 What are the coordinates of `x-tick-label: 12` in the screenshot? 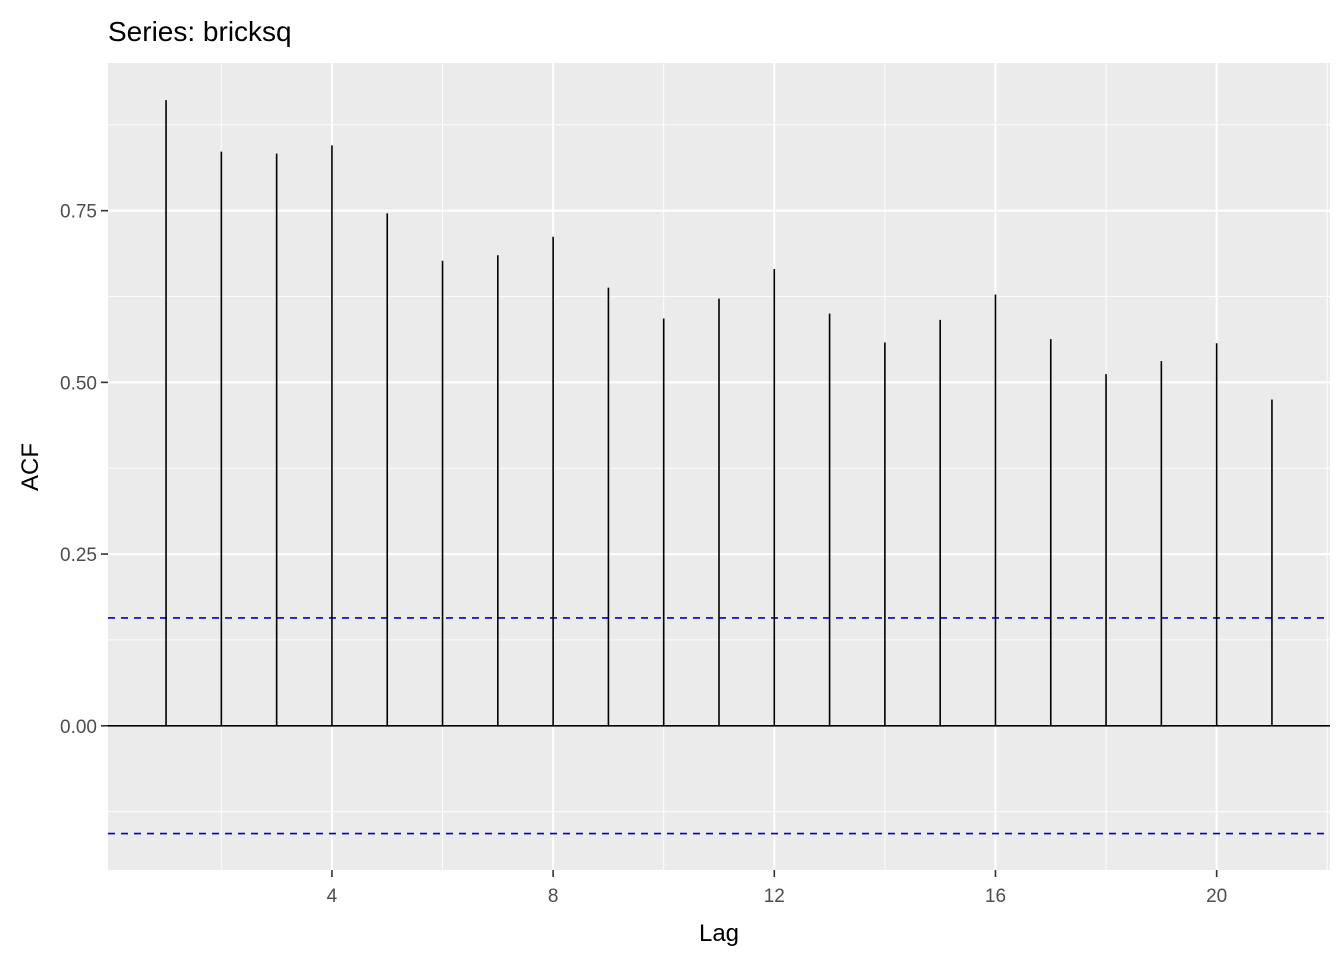 It's located at (774, 896).